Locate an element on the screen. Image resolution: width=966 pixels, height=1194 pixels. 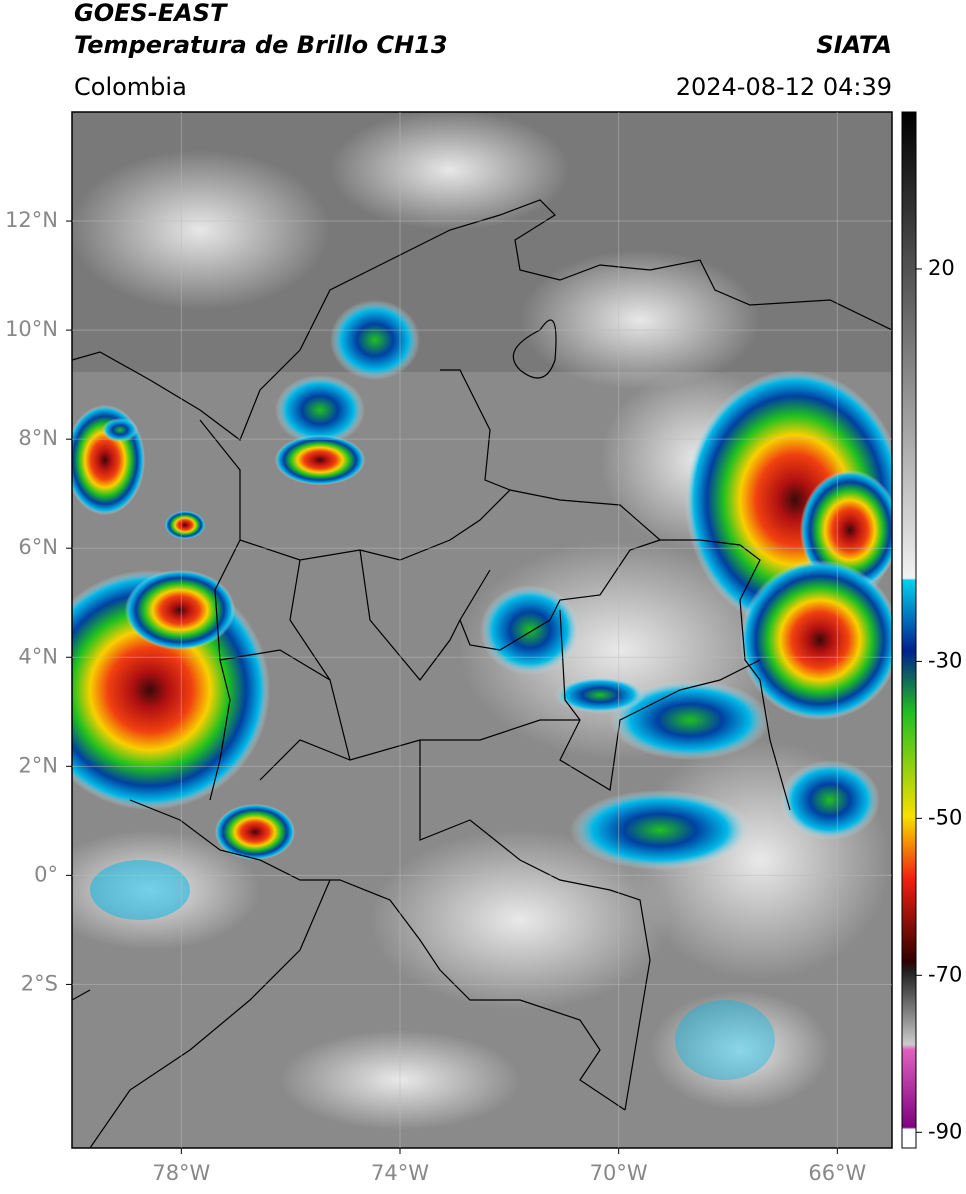
colorbar is located at coordinates (909, 630).